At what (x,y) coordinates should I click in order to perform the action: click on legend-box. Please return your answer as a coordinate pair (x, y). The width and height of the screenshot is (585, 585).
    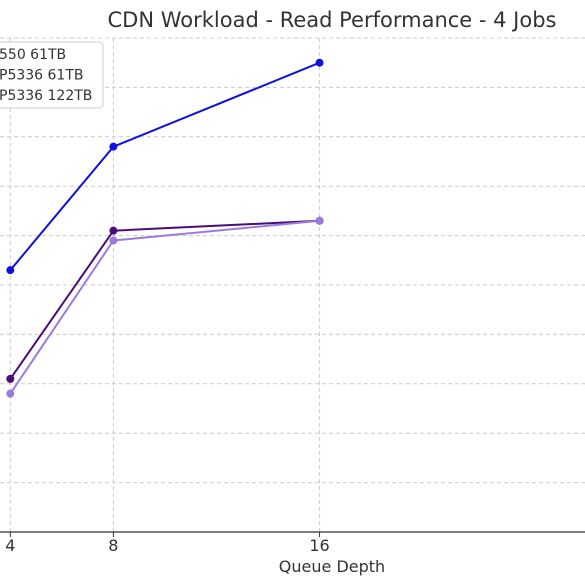
    Looking at the image, I should click on (52, 75).